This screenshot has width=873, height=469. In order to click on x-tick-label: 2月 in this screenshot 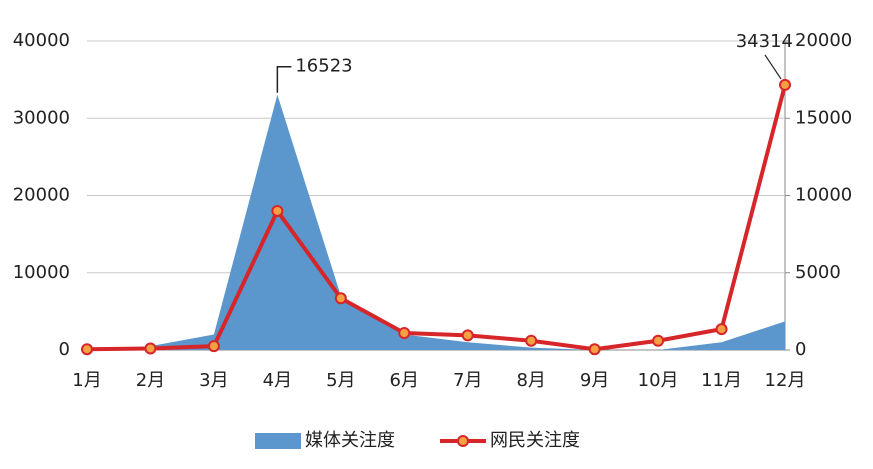, I will do `click(150, 380)`.